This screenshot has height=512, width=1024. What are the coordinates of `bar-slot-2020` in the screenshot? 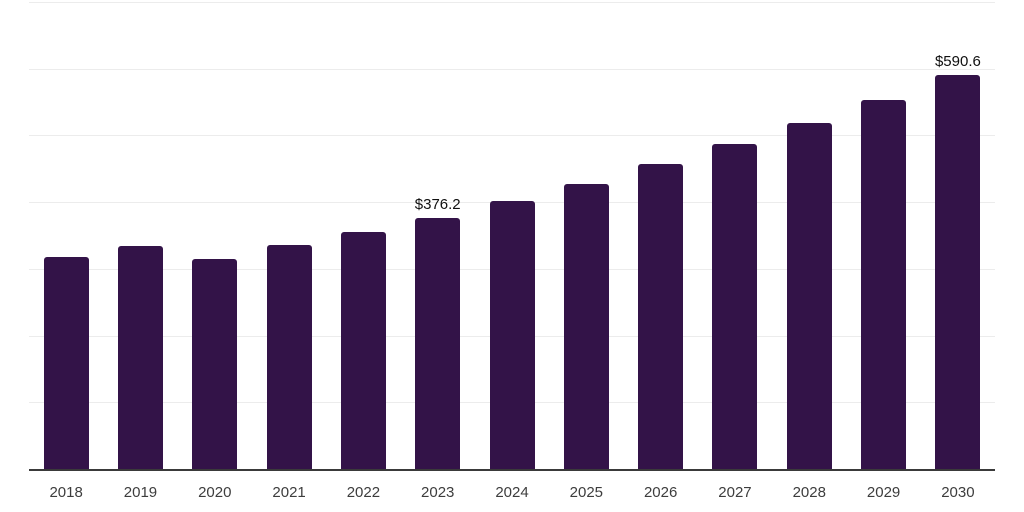 It's located at (215, 235).